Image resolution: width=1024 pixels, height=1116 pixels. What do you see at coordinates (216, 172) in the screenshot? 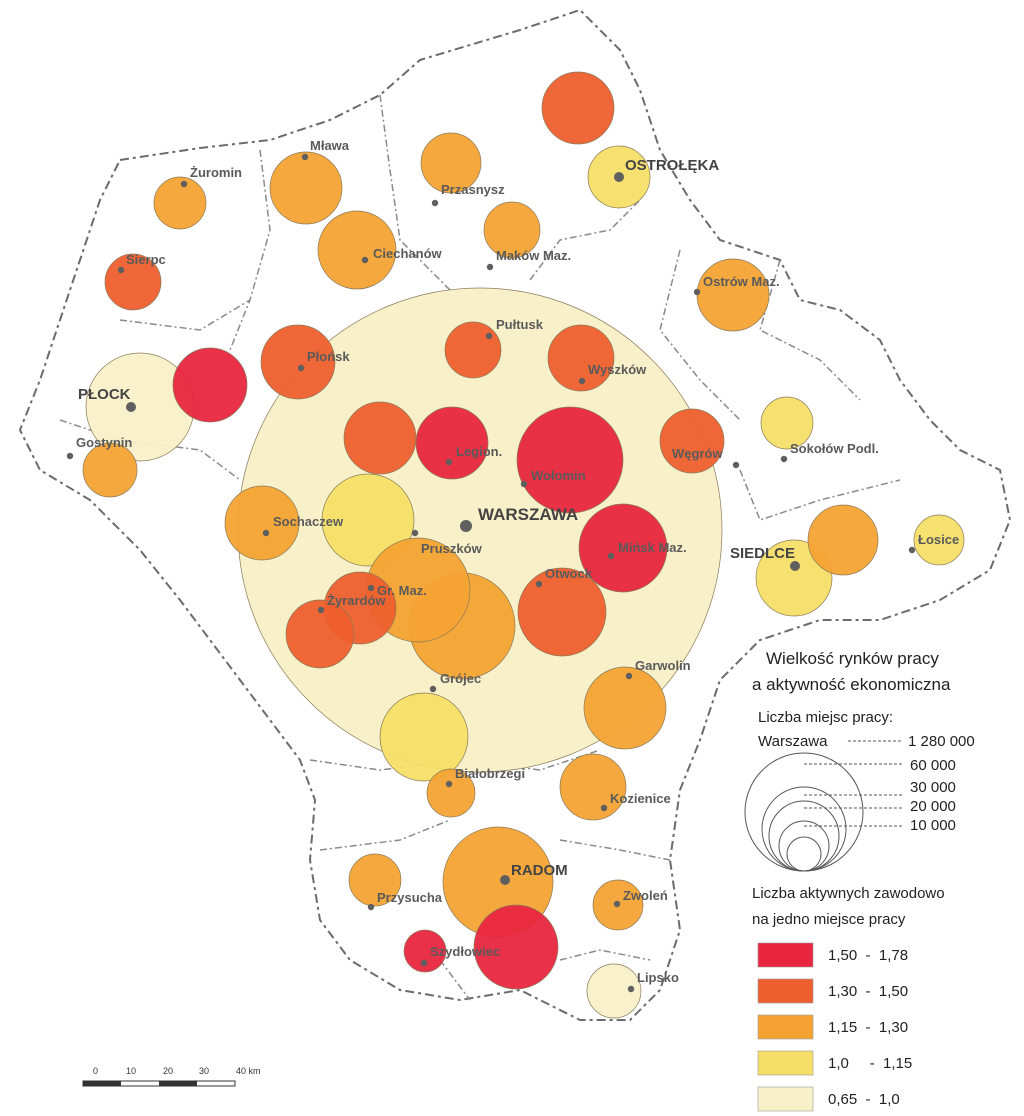
I see `town-label: Żuromin` at bounding box center [216, 172].